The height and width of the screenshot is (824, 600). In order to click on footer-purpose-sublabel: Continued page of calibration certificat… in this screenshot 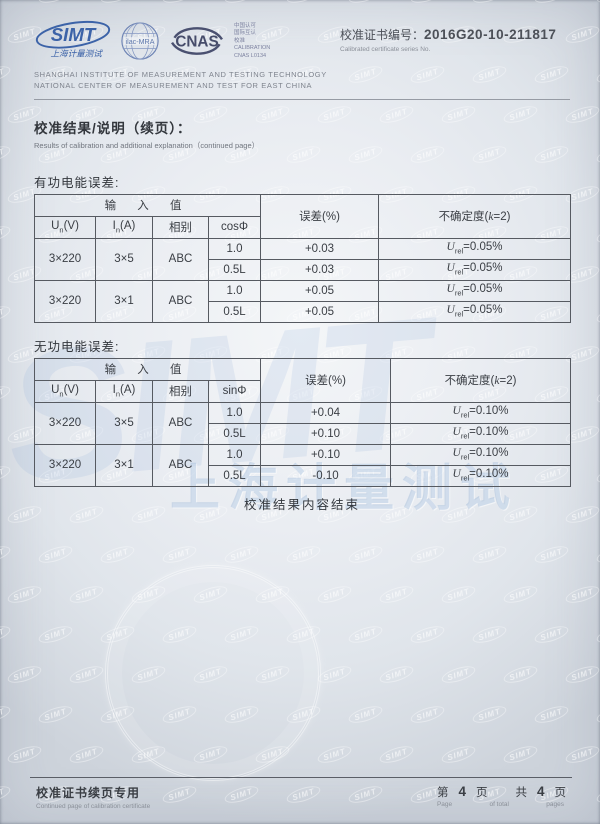, I will do `click(93, 806)`.